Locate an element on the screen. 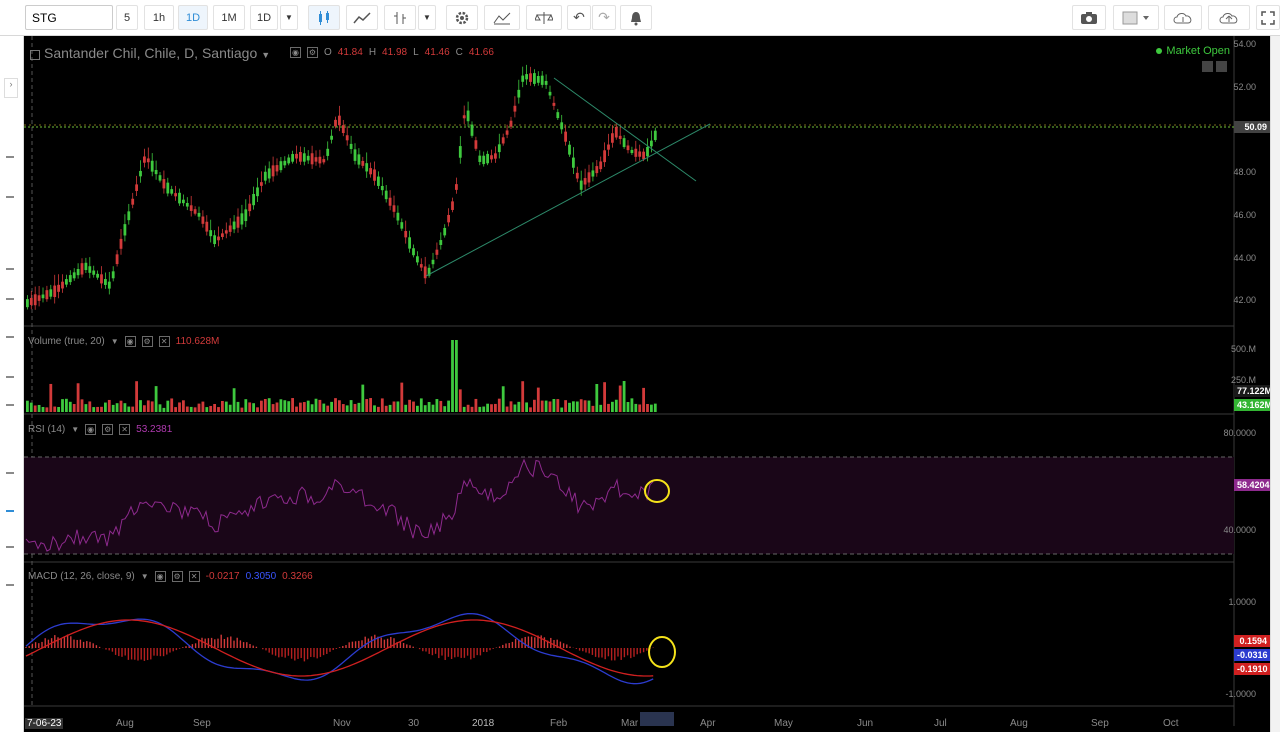 The image size is (1280, 732). cloud-save-icon is located at coordinates (1183, 17).